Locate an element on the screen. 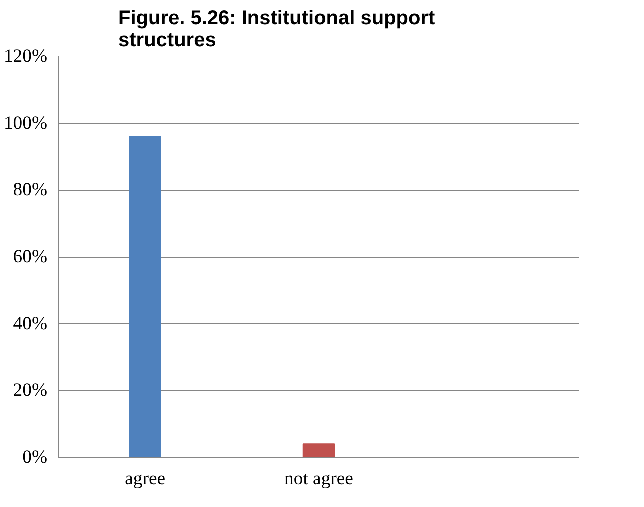 This screenshot has height=507, width=644. y-tick-label: 60% is located at coordinates (30, 257).